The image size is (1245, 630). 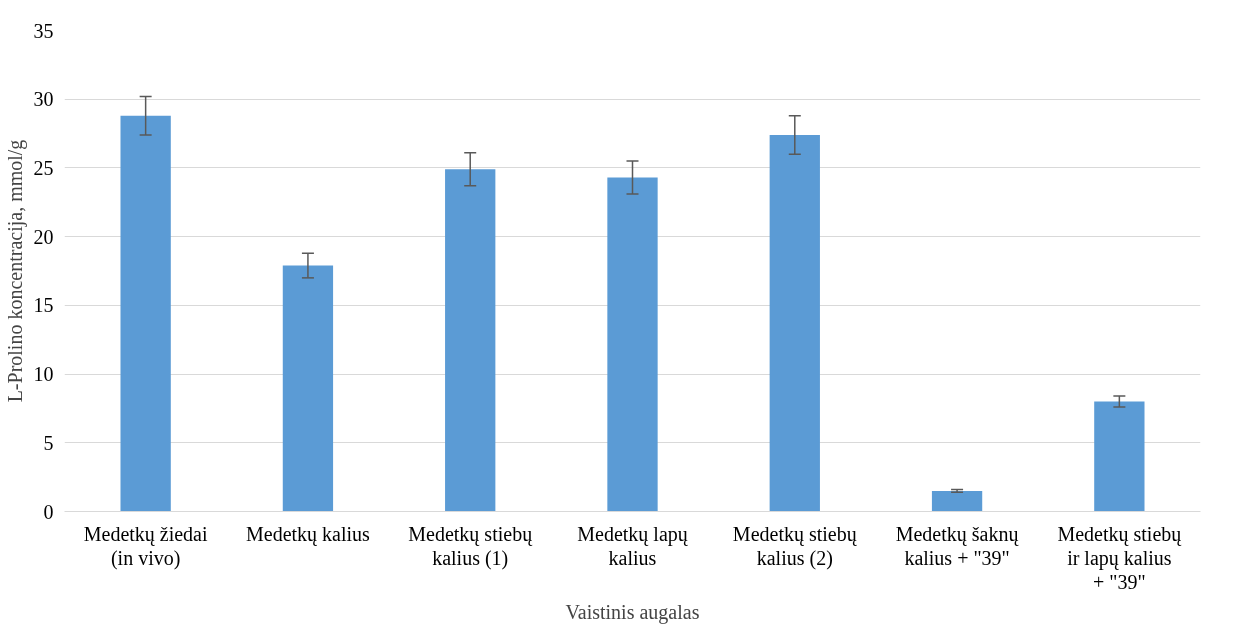 I want to click on y-tick-label: 10, so click(x=43, y=374).